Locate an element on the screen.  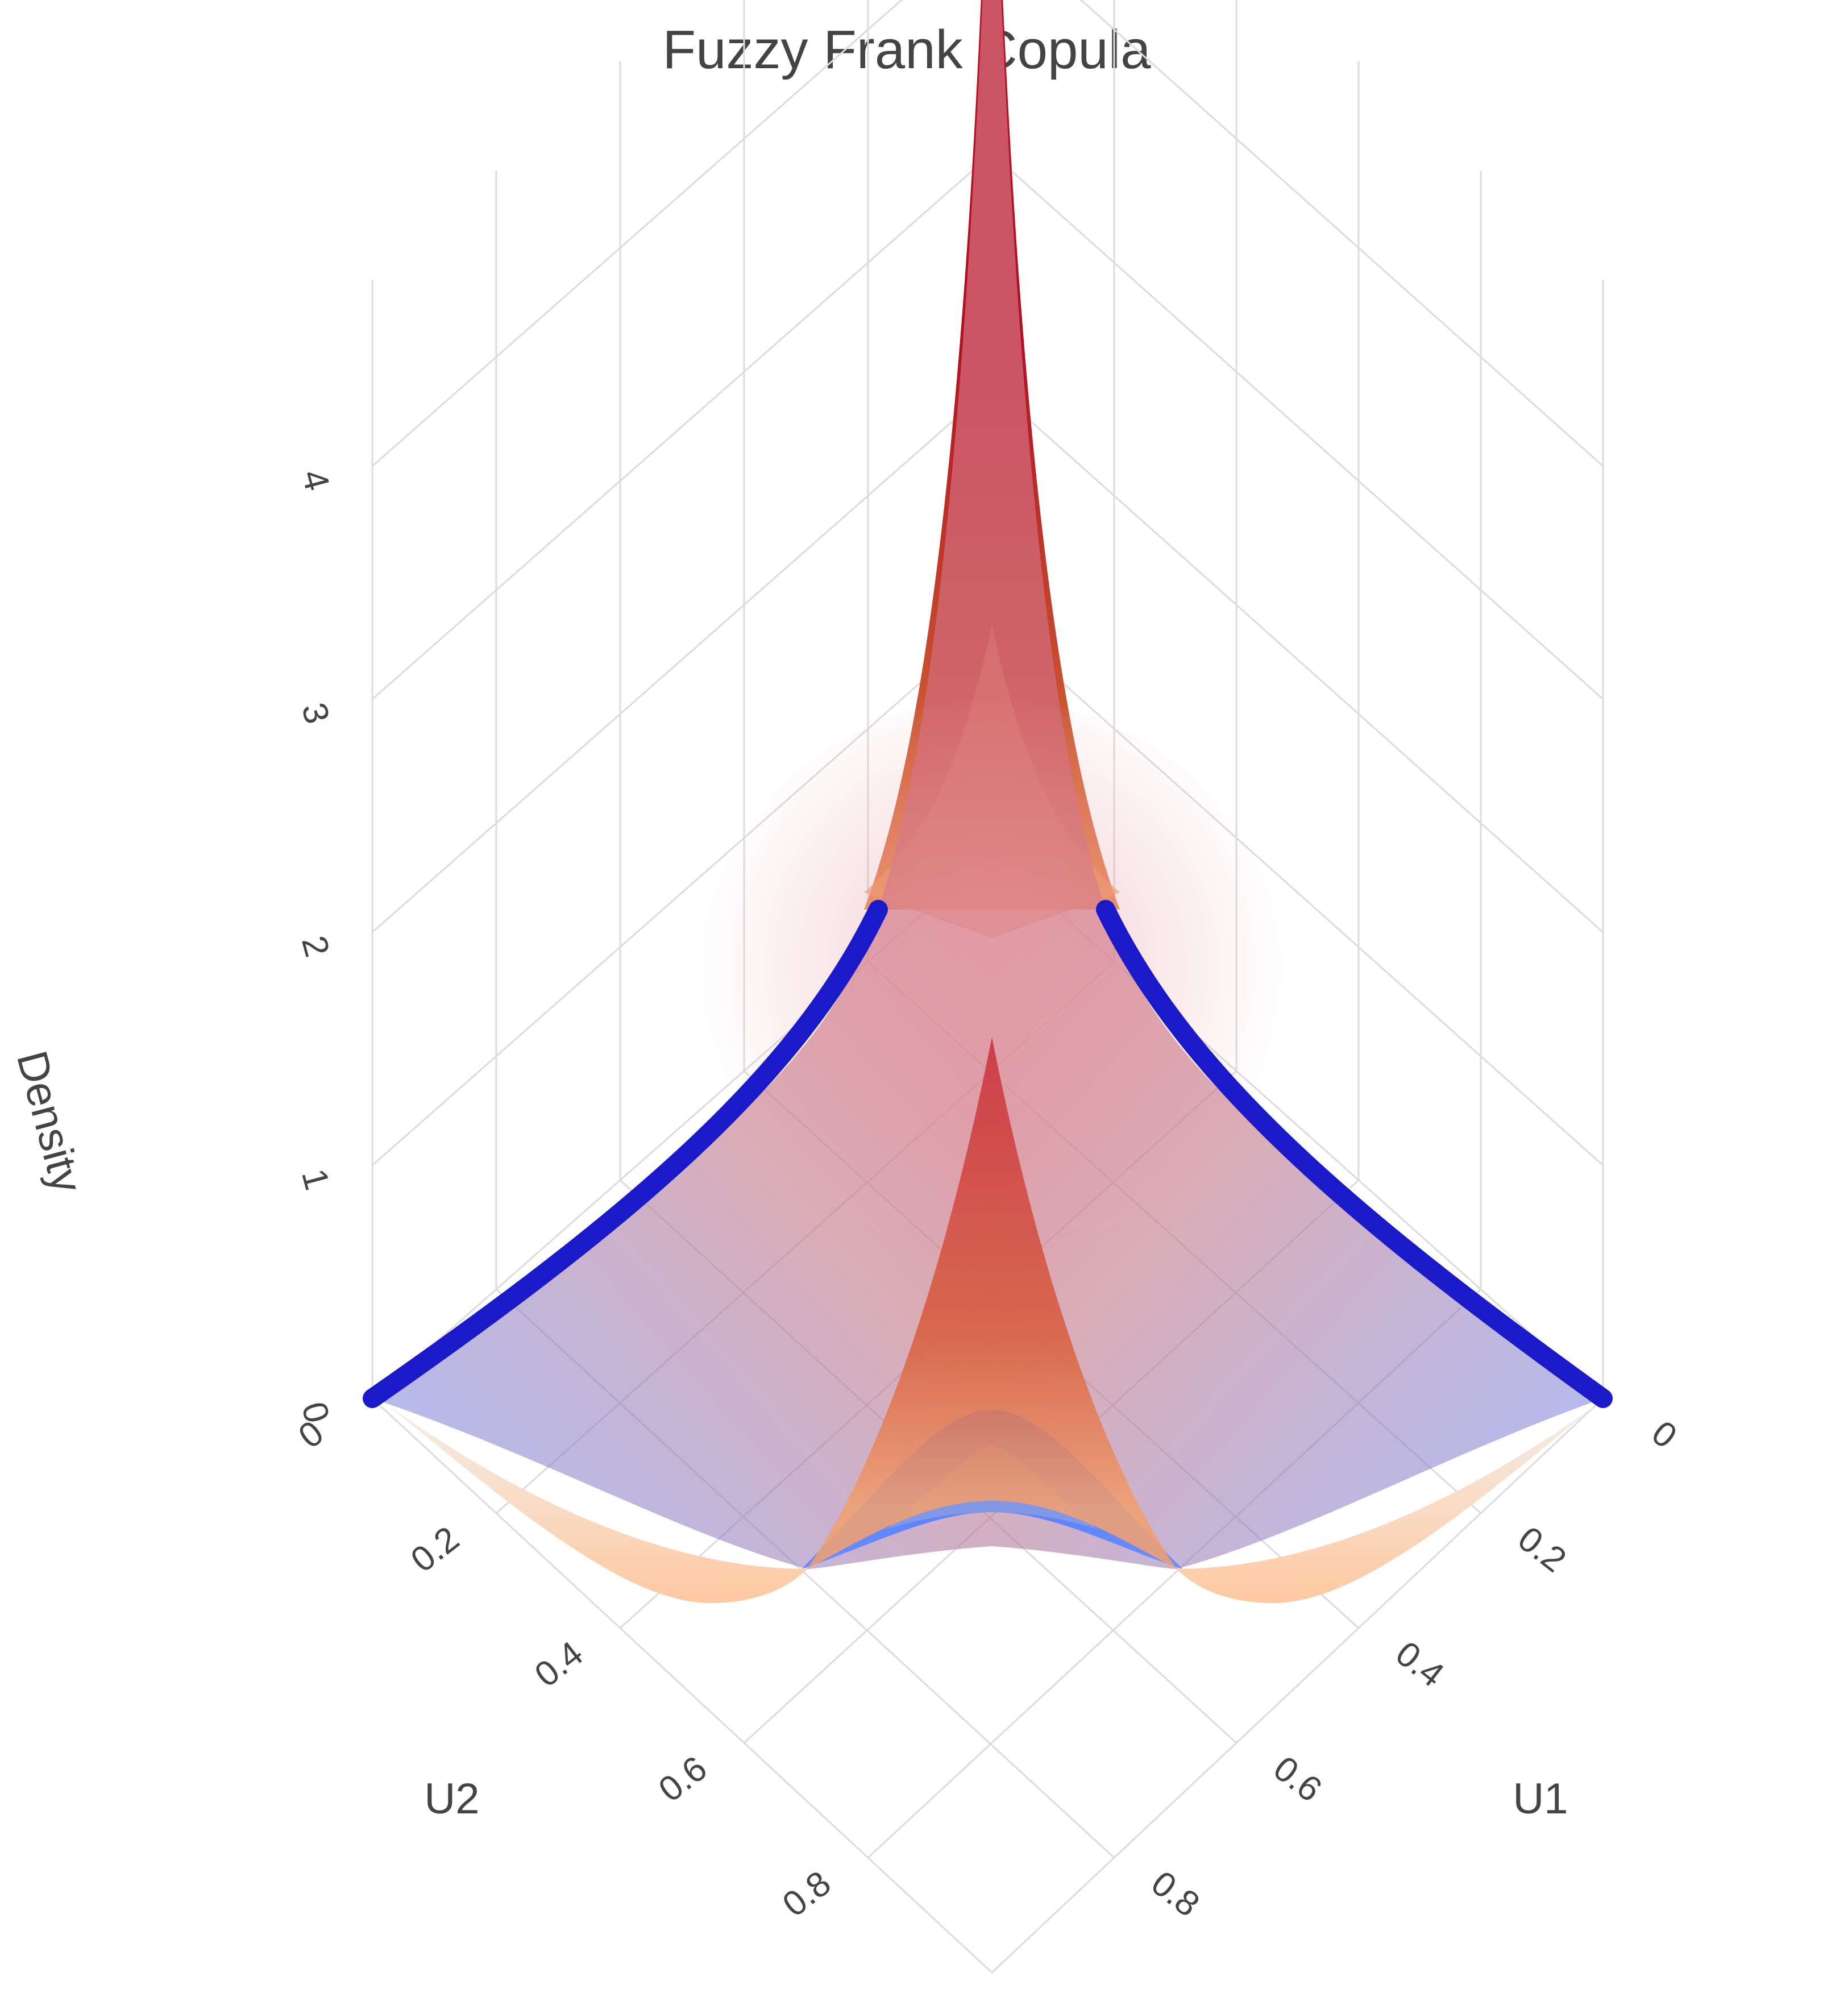
z-tick-label: 3 is located at coordinates (315, 713).